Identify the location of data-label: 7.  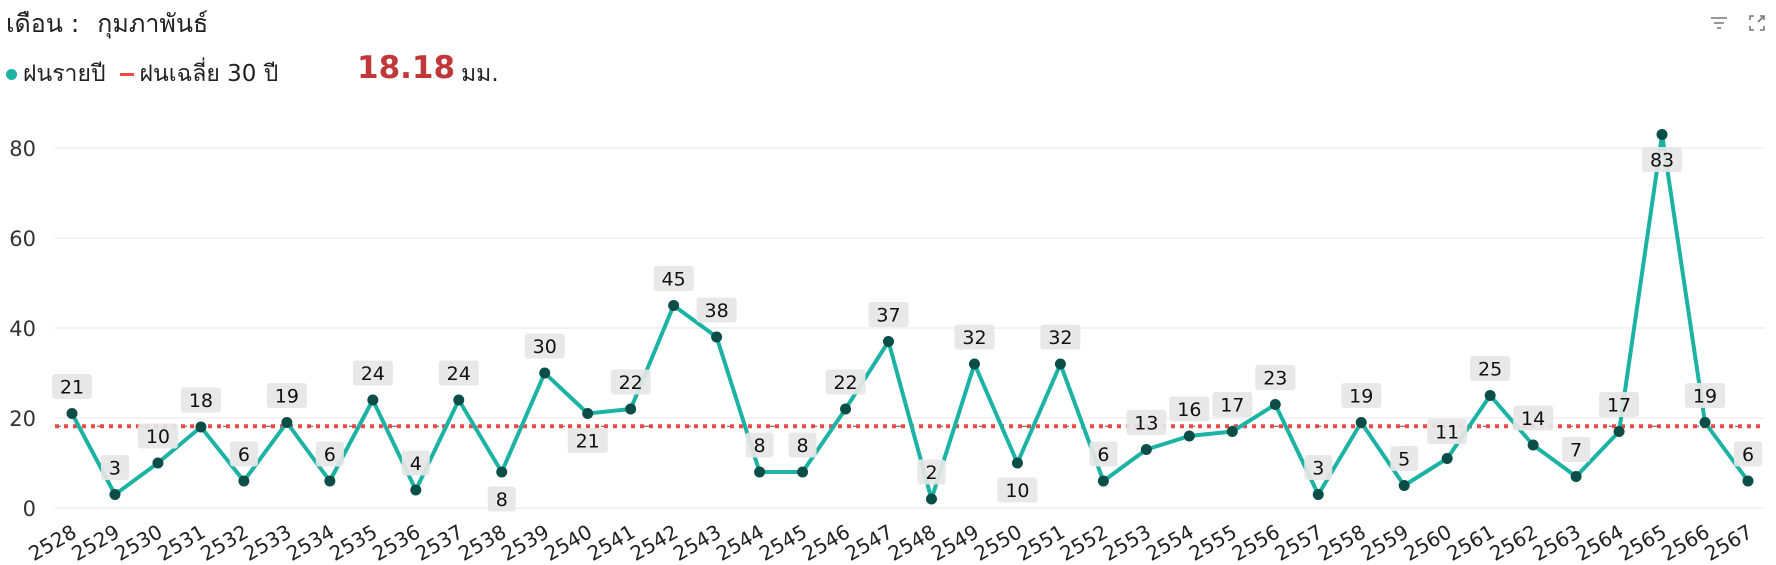
(1576, 451).